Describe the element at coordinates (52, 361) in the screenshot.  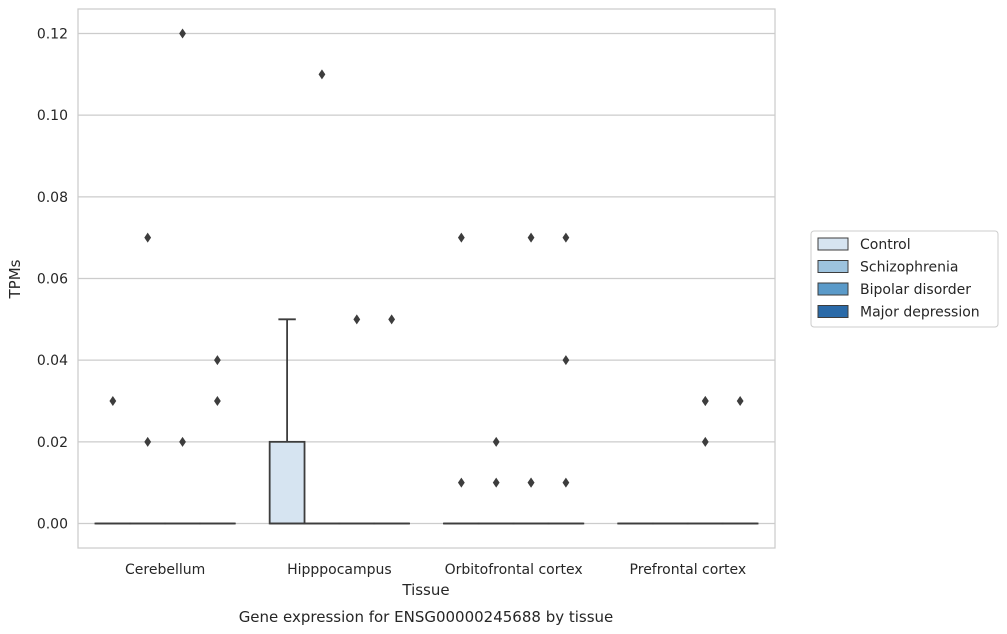
I see `y-tick-label: 0.04` at that location.